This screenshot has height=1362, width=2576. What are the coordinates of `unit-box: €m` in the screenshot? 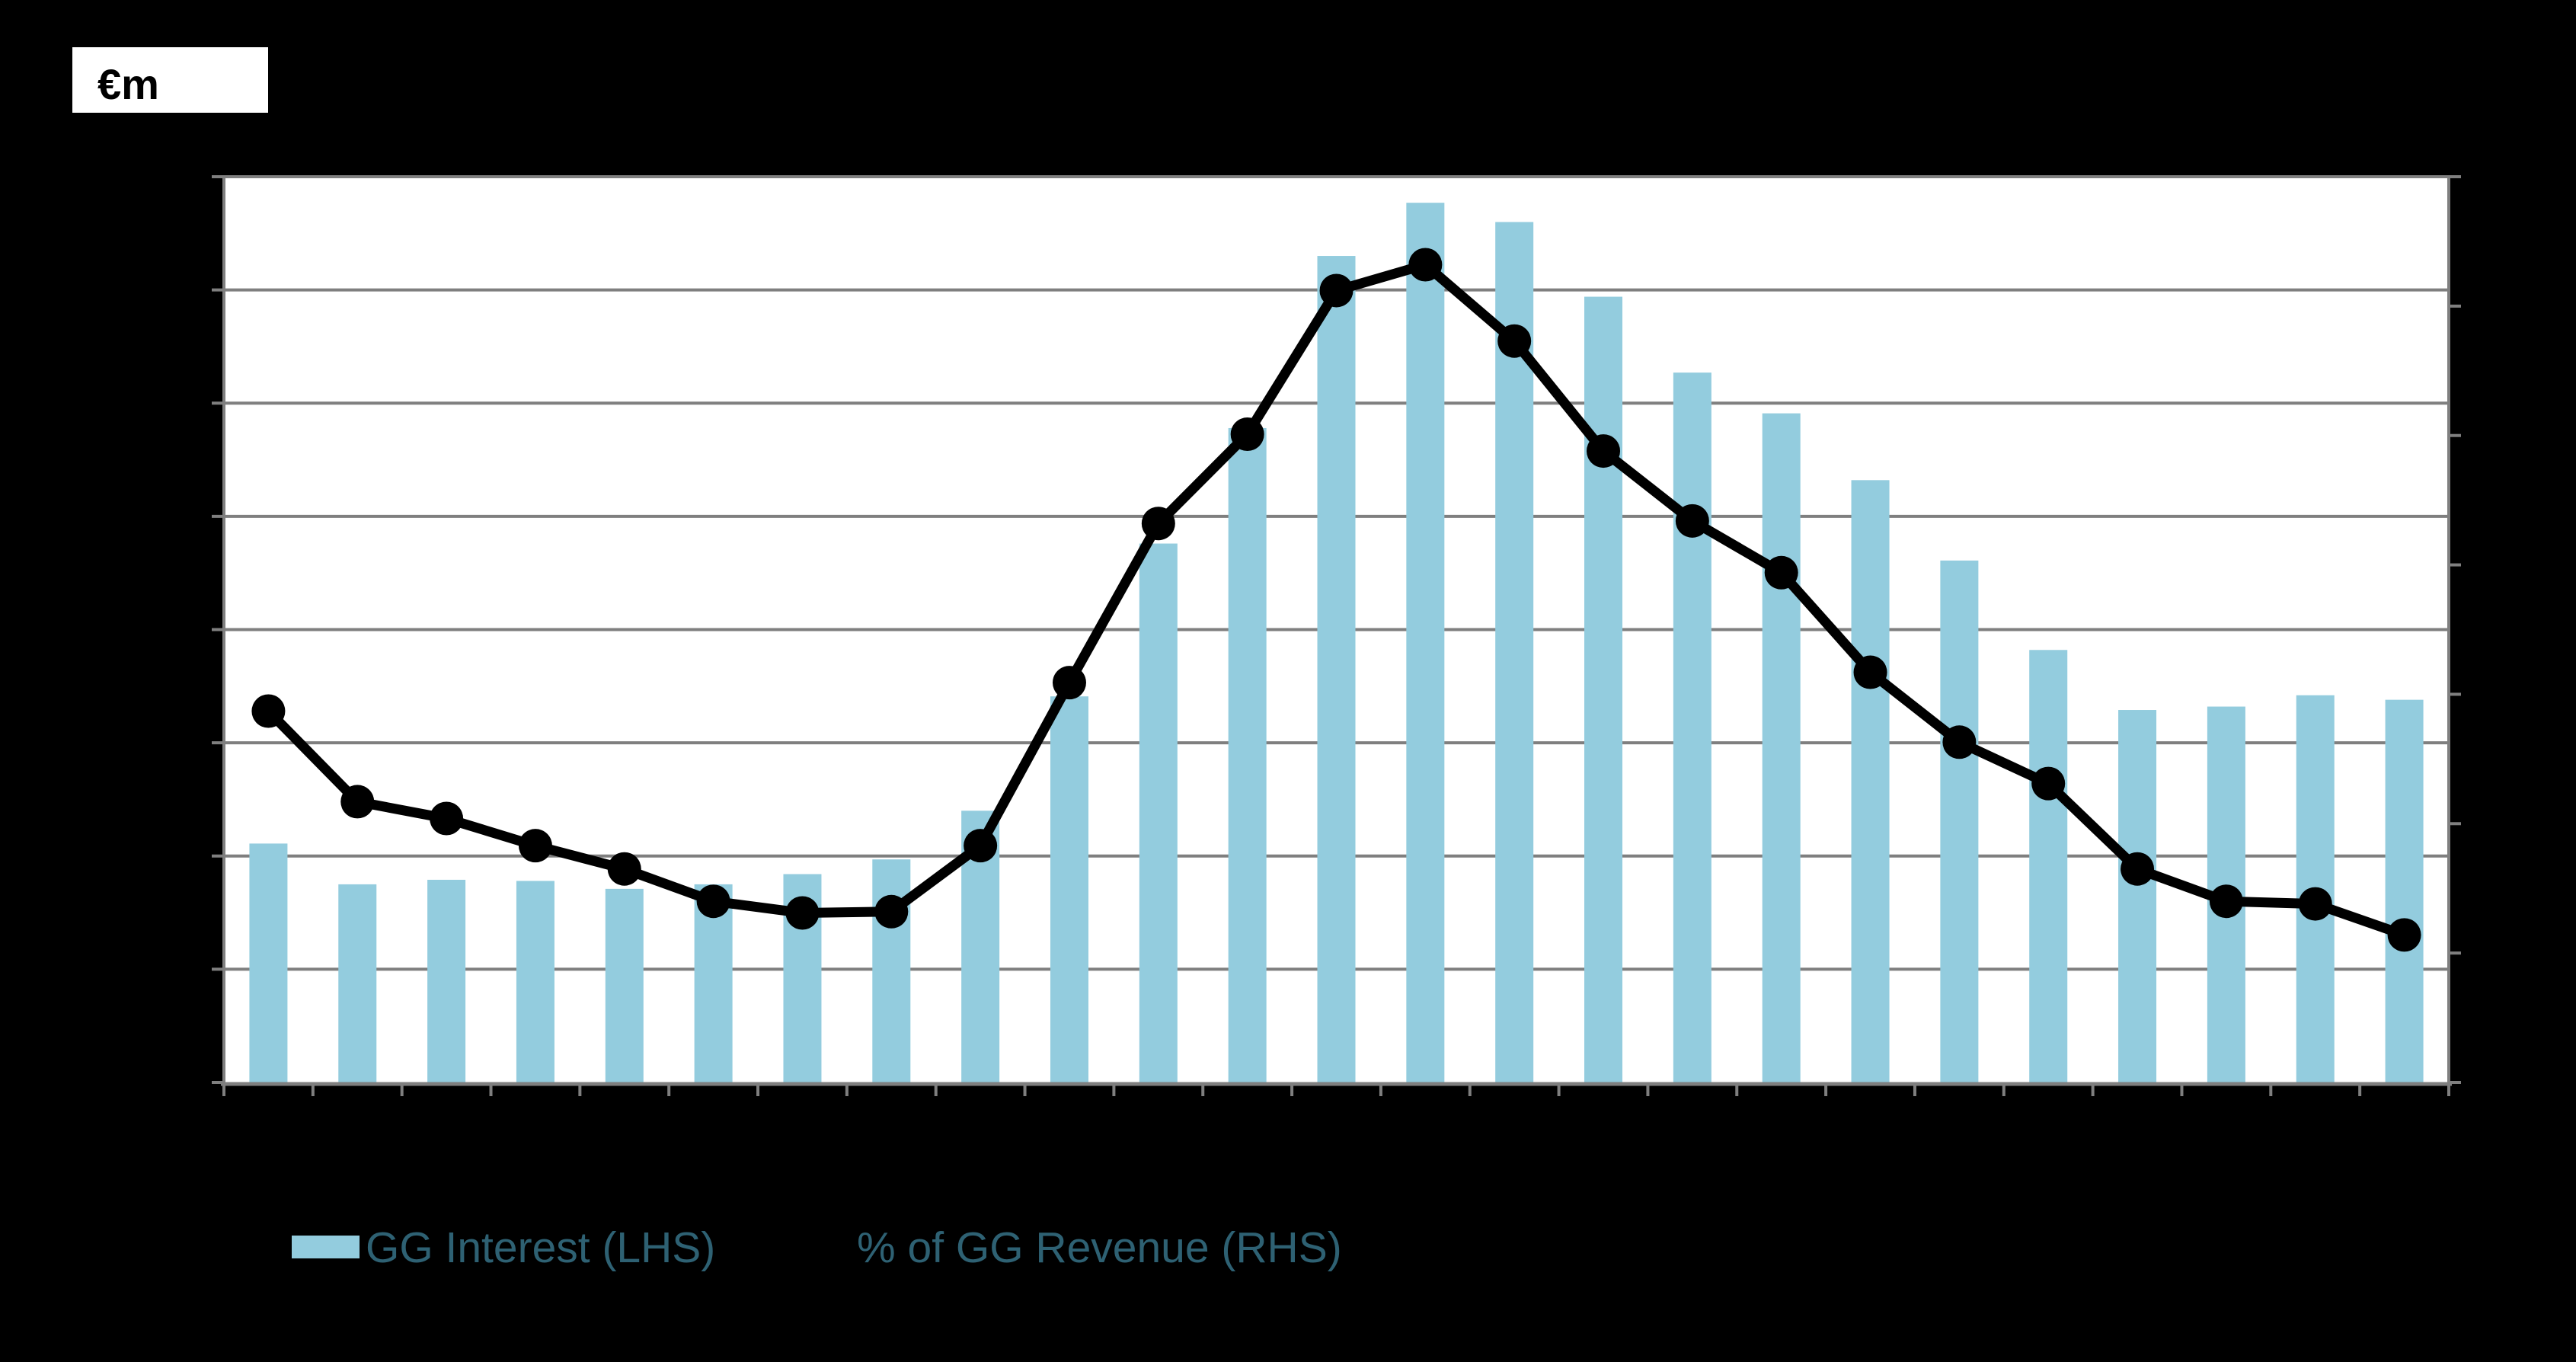 It's located at (170, 80).